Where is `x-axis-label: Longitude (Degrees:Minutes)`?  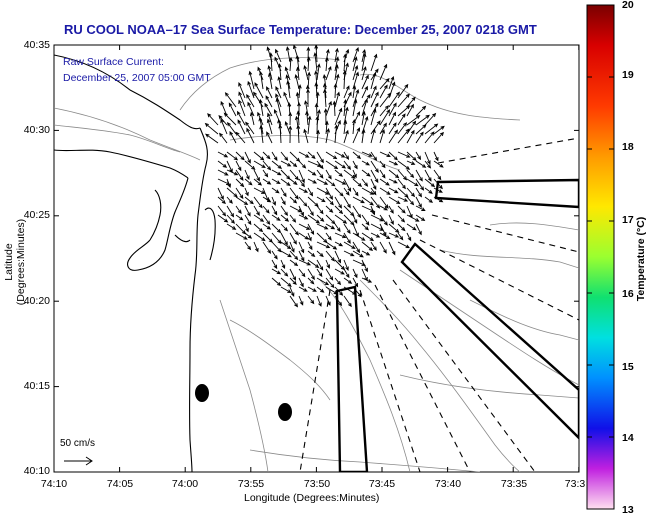 x-axis-label: Longitude (Degrees:Minutes) is located at coordinates (312, 498).